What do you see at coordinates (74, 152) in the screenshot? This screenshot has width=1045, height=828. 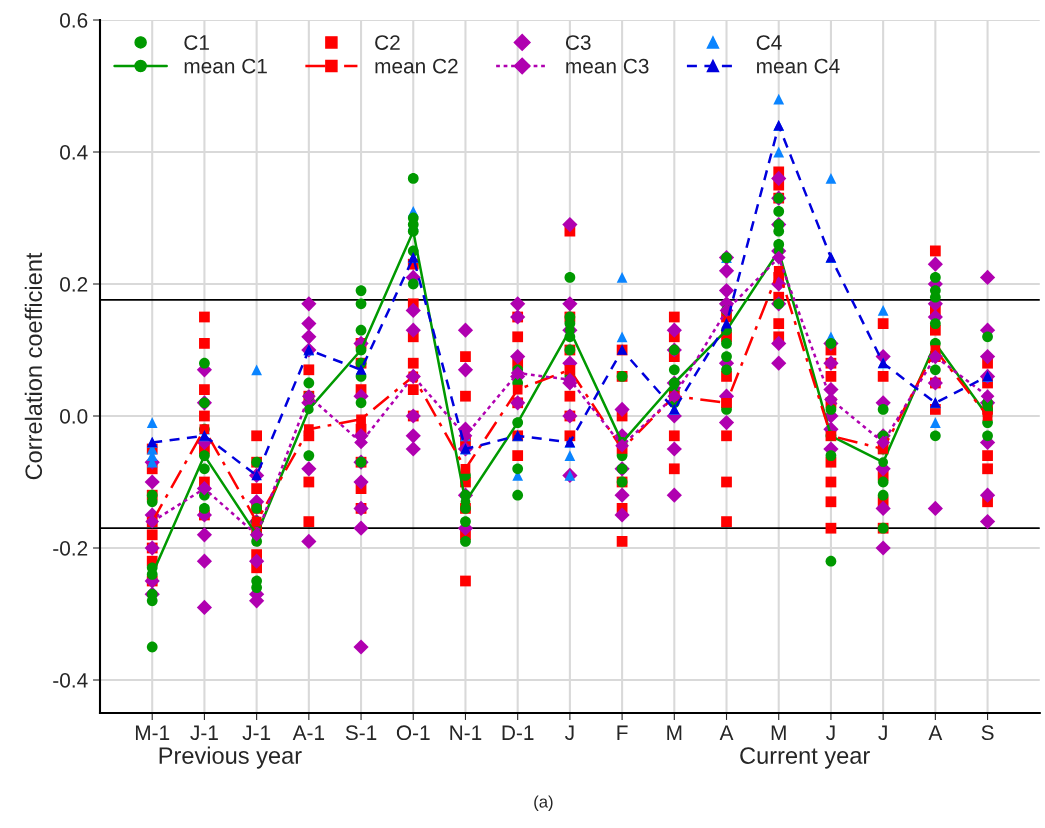 I see `y-tick-label: 0.4` at bounding box center [74, 152].